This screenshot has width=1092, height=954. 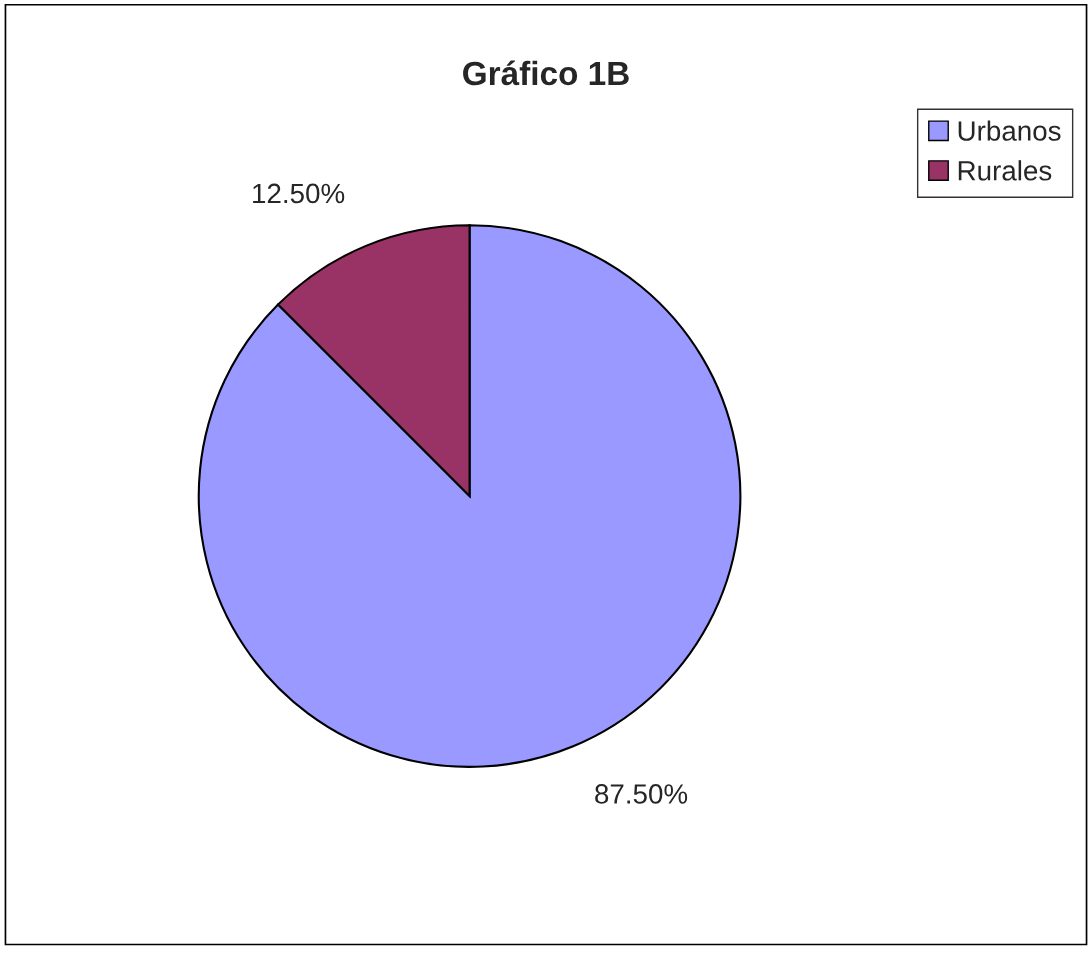 I want to click on legend-label: Rurales, so click(x=1005, y=170).